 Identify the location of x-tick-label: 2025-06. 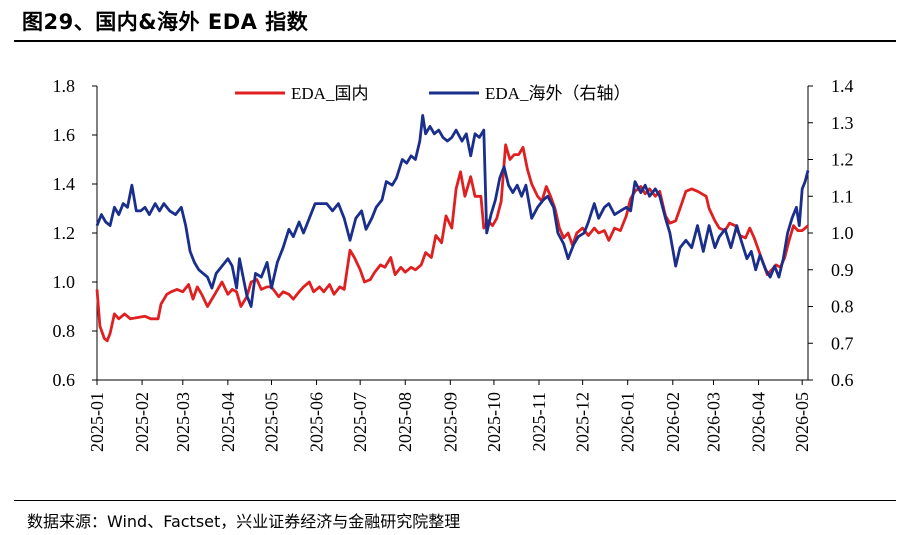
(317, 422).